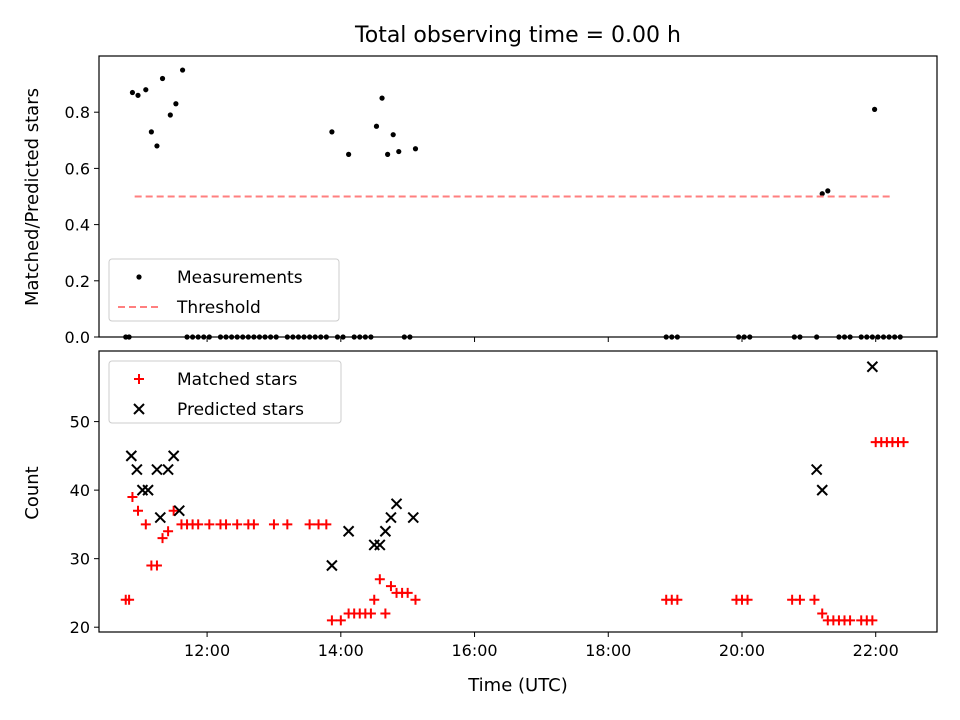 The image size is (960, 720). I want to click on y-tick-label: 50, so click(80, 422).